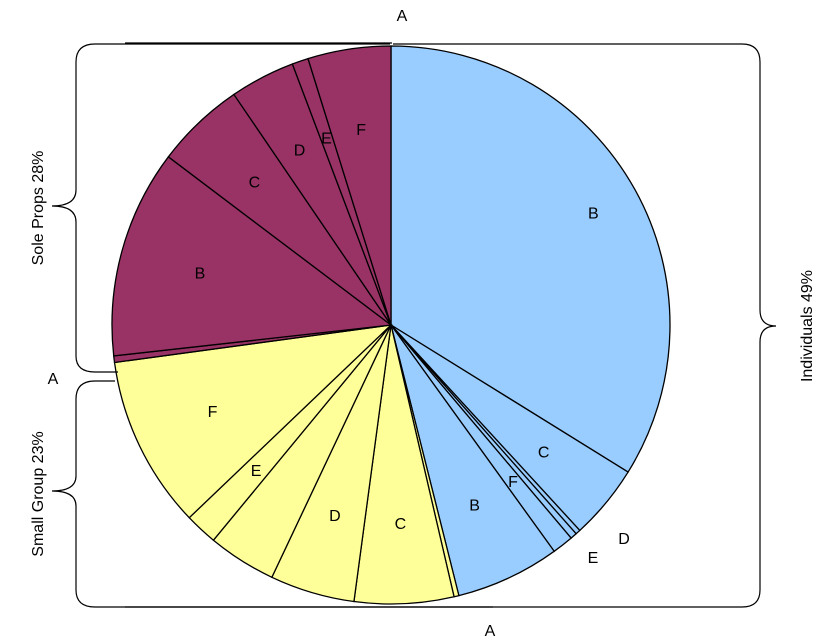 The height and width of the screenshot is (644, 831). I want to click on outside-label-left-a: A, so click(53, 379).